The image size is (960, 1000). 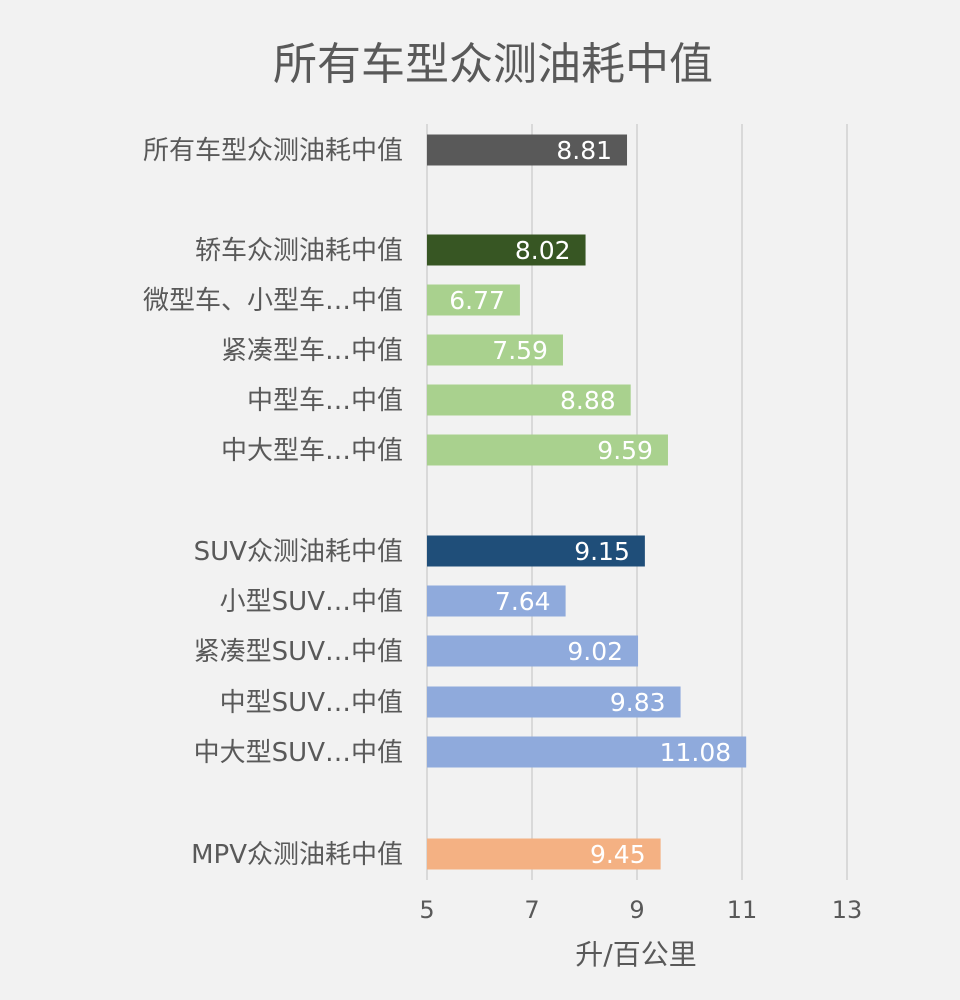 I want to click on category-label: 紧凑型车…中值, so click(x=312, y=351).